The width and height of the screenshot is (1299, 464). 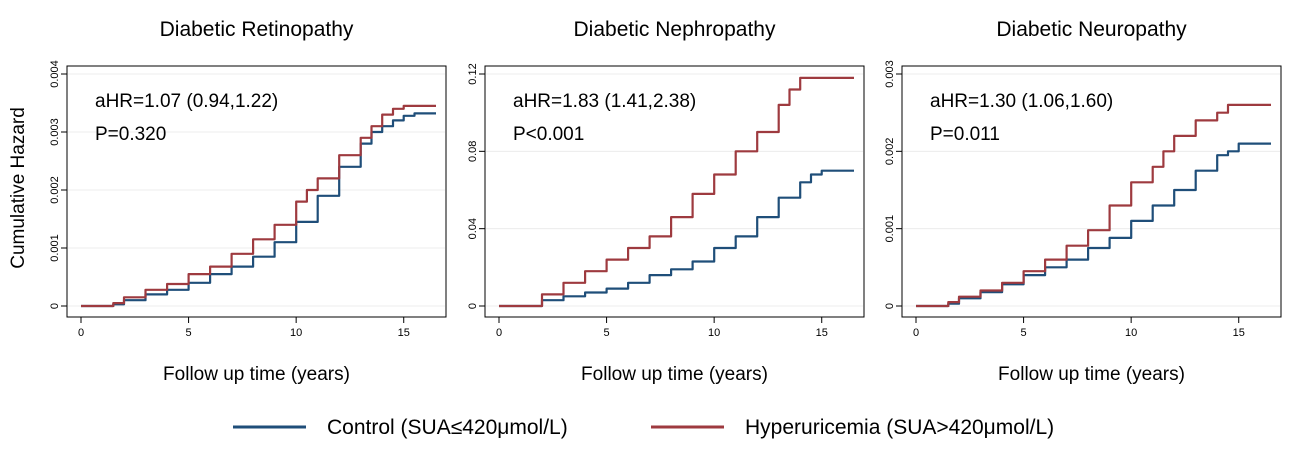 I want to click on annotation-text: aHR=1.83 (1.41,2.38), so click(x=604, y=101).